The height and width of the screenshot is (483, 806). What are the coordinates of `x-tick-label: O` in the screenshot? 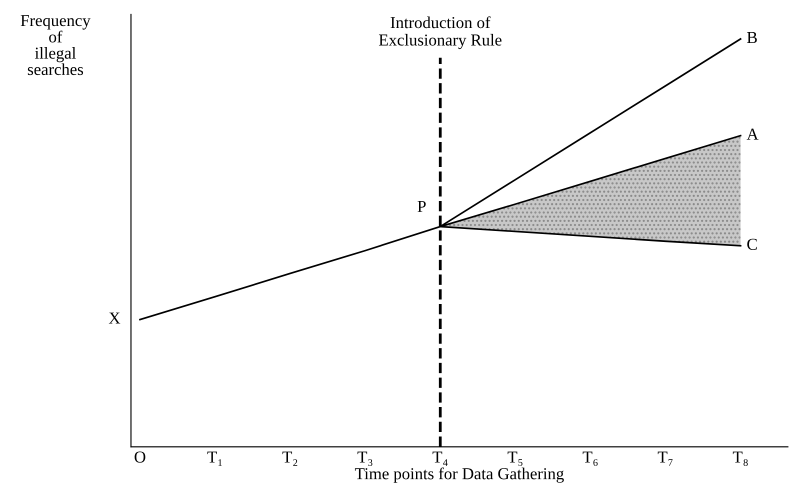 It's located at (140, 457).